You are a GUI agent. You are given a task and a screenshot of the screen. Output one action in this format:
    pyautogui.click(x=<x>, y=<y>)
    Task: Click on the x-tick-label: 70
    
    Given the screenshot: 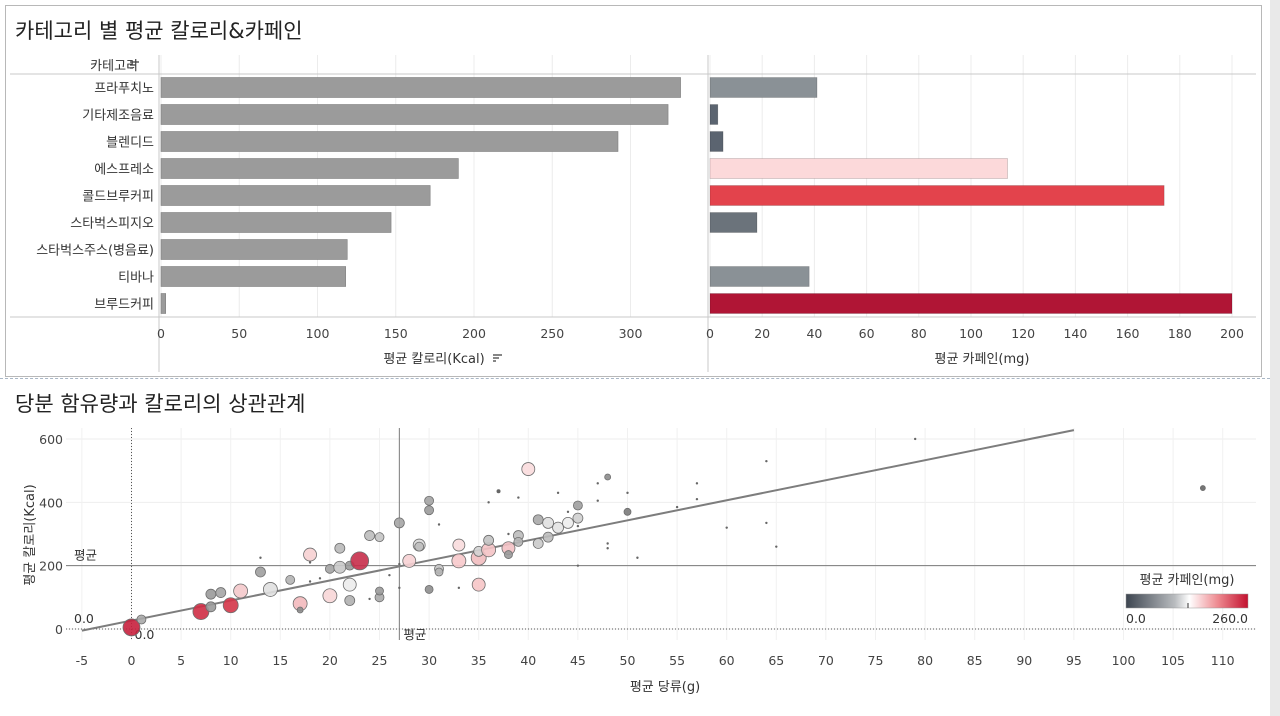 What is the action you would take?
    pyautogui.click(x=826, y=660)
    